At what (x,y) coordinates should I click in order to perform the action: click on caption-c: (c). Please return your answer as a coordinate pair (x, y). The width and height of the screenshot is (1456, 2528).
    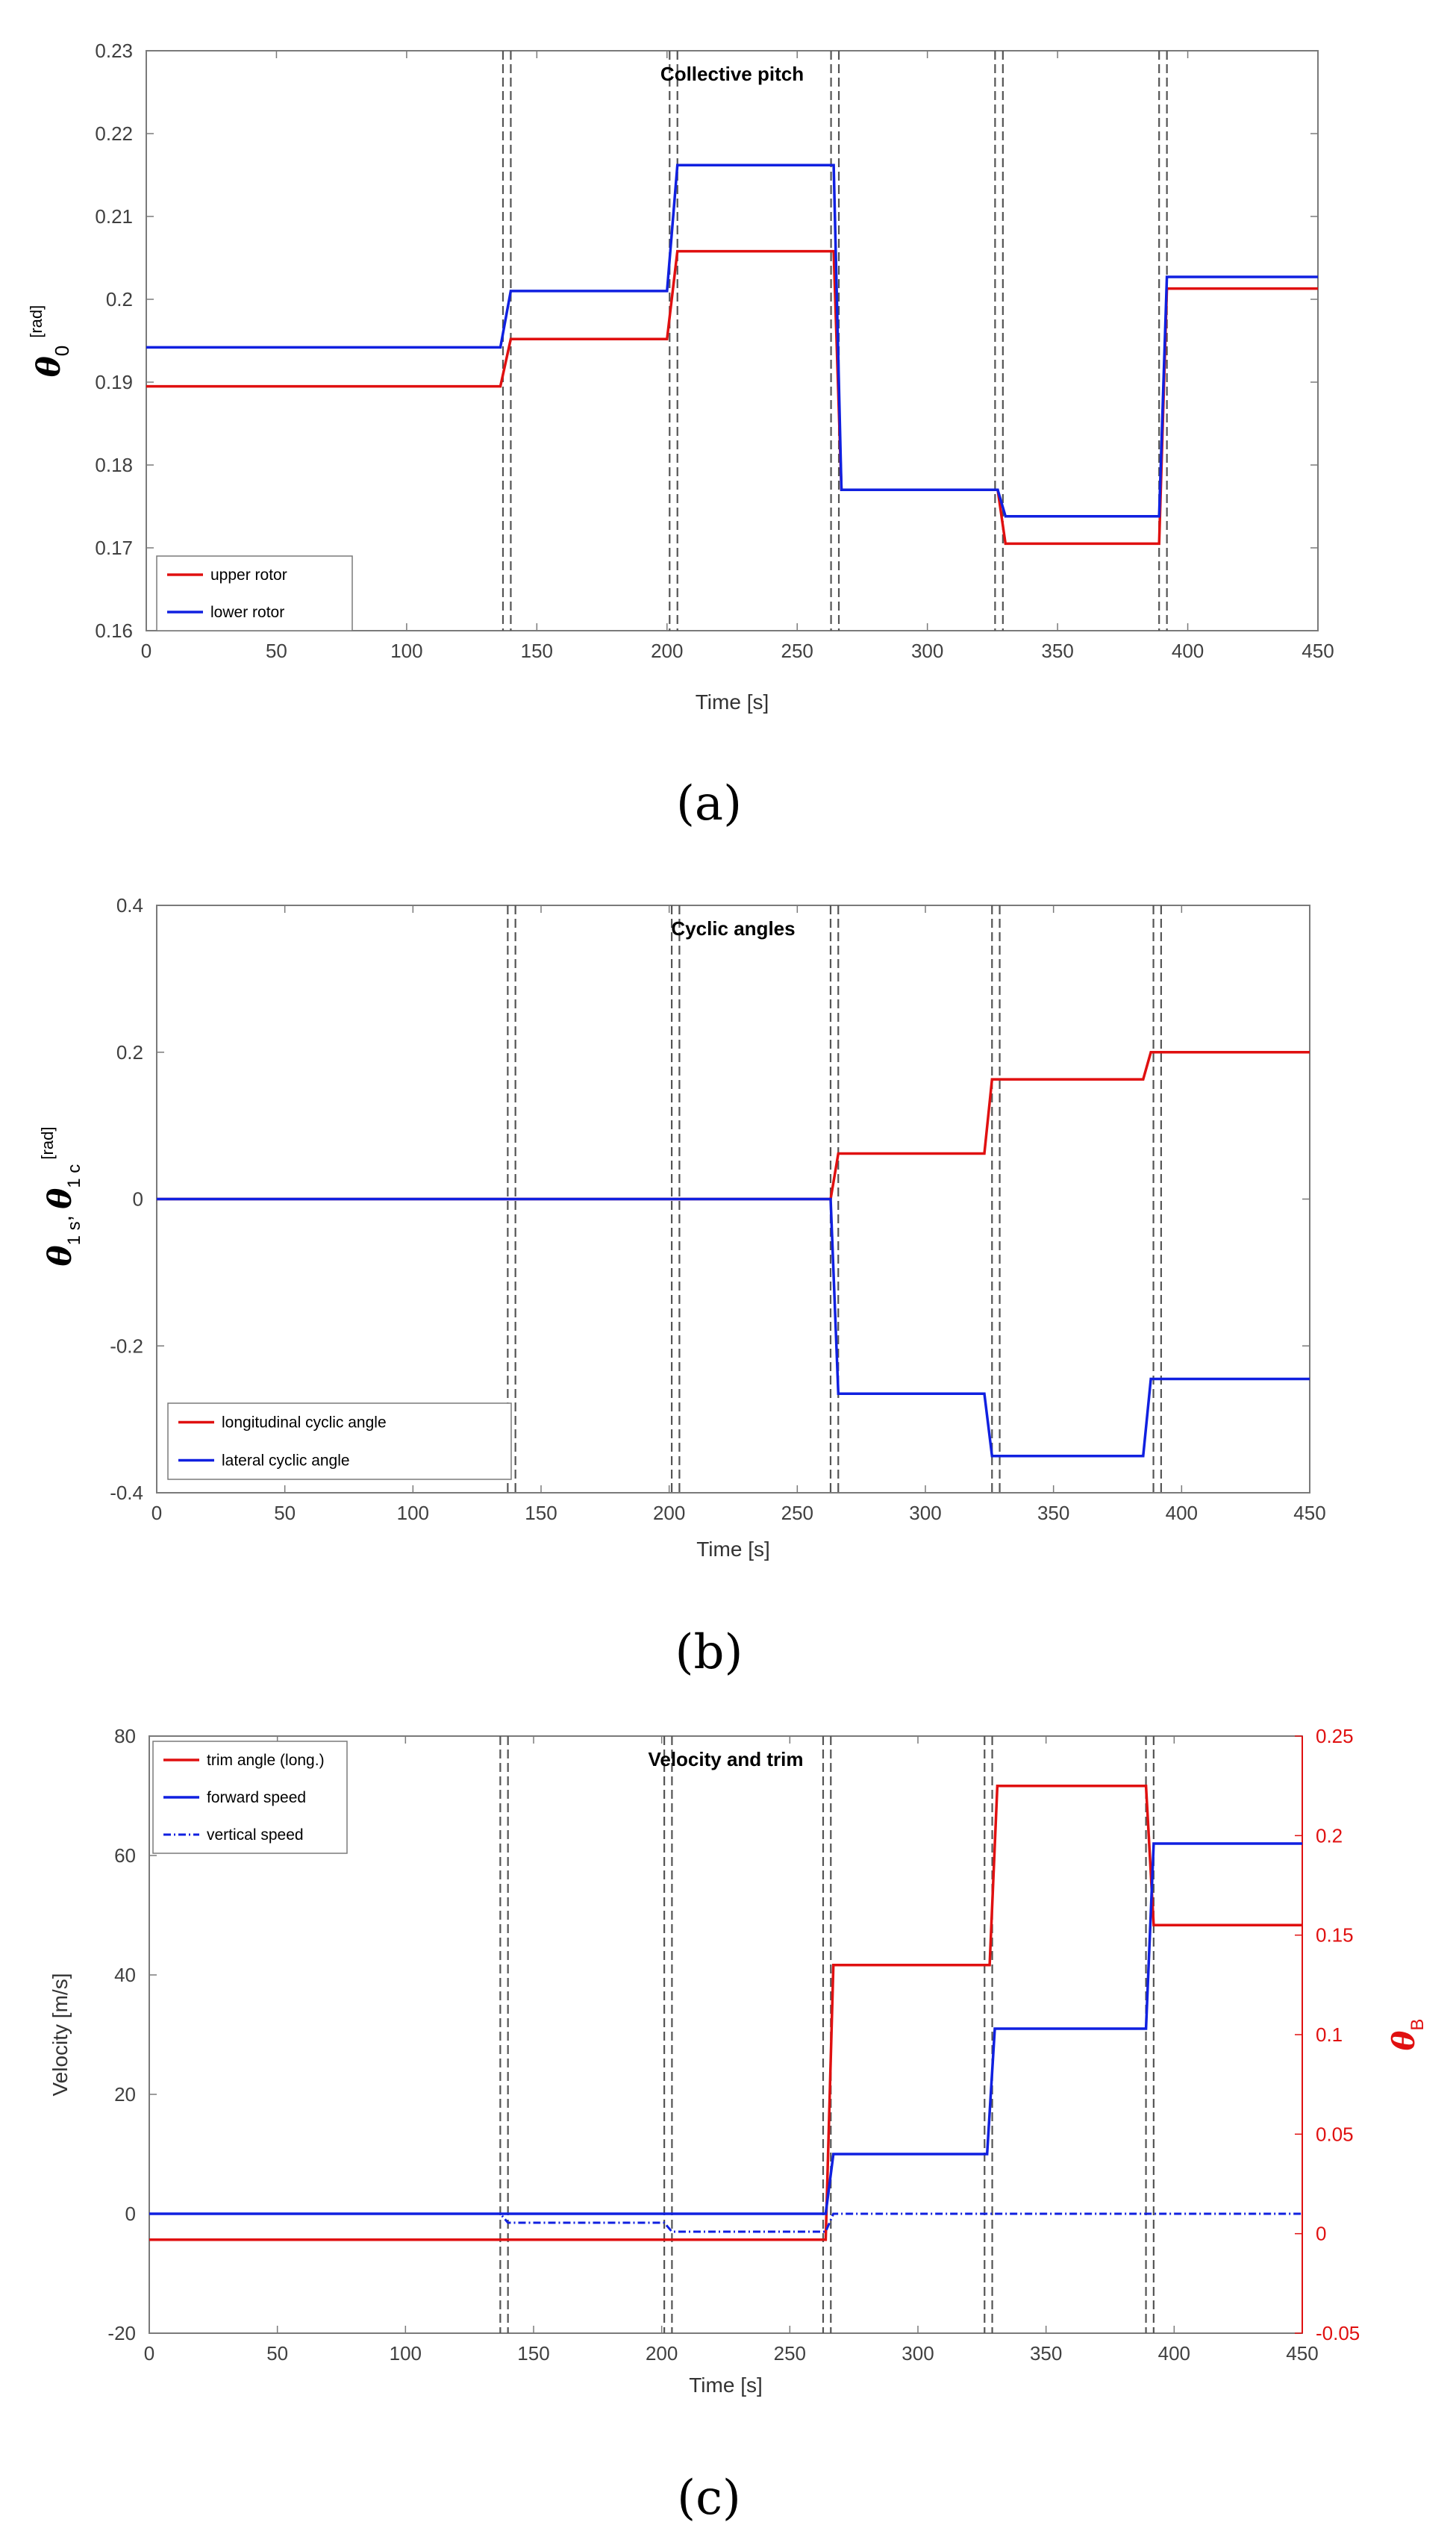
    Looking at the image, I should click on (709, 2499).